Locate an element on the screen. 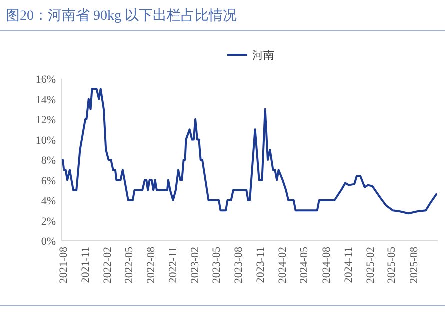 The image size is (445, 334). x-tick-label: 2024-05 is located at coordinates (304, 265).